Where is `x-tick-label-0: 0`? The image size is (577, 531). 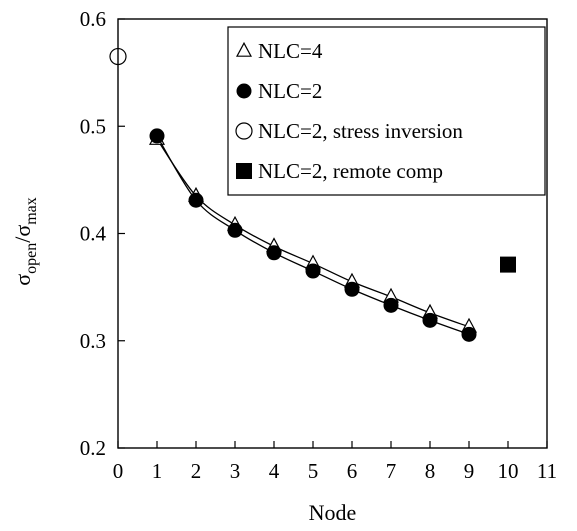 x-tick-label-0: 0 is located at coordinates (118, 471).